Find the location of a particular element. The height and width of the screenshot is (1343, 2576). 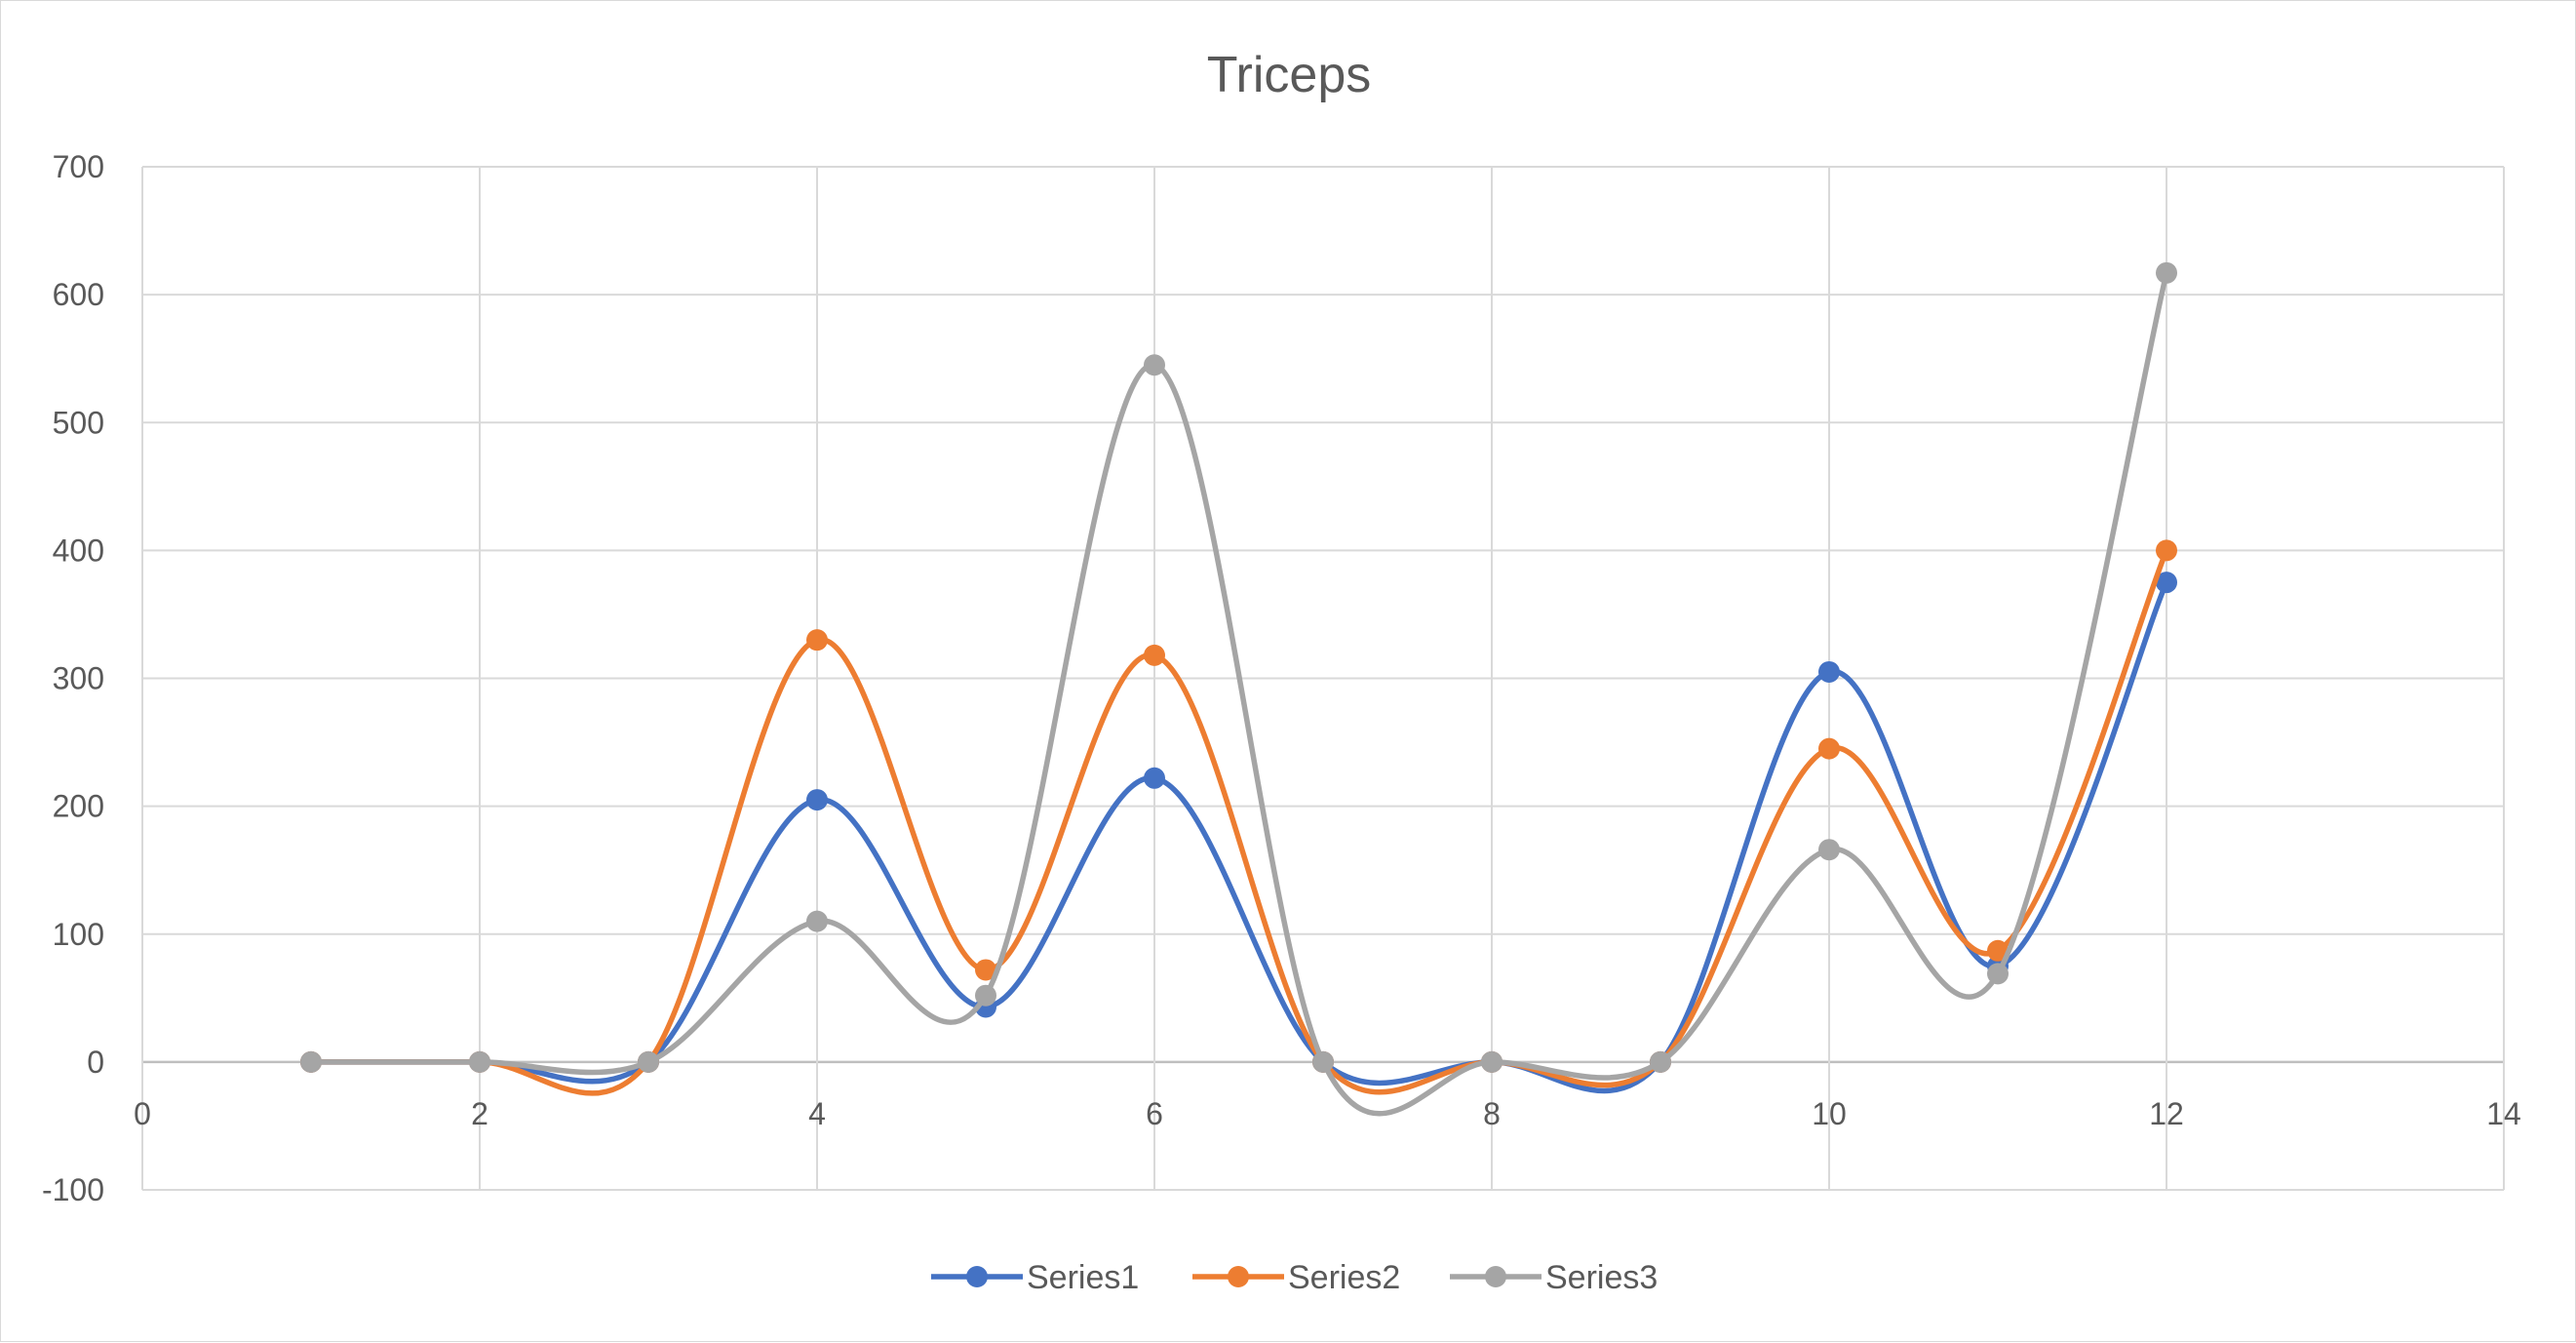

x-tick-label: 10 is located at coordinates (1829, 1113).